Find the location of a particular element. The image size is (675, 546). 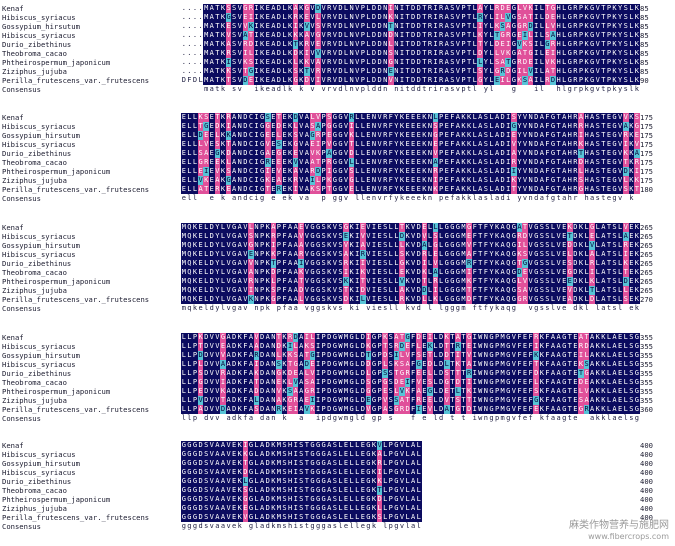

consensus-residue: t is located at coordinates (603, 89).